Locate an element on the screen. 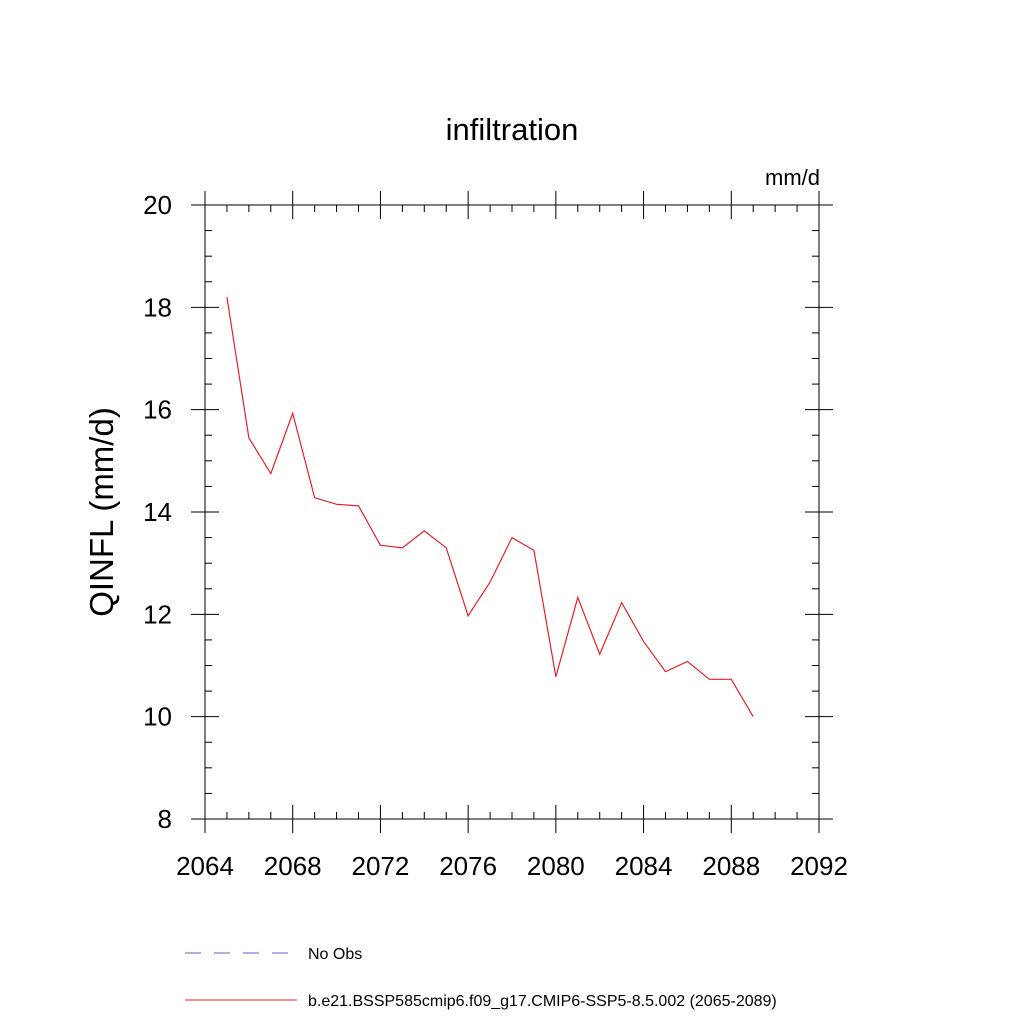  units-label: mm/d is located at coordinates (792, 177).